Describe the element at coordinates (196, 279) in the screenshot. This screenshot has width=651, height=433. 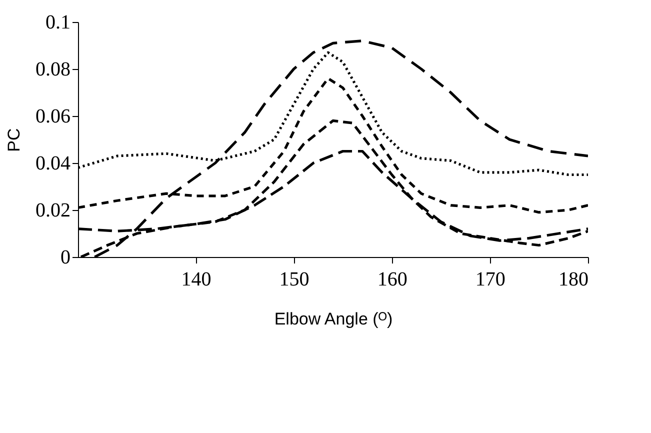
I see `x-tick-label: 140` at that location.